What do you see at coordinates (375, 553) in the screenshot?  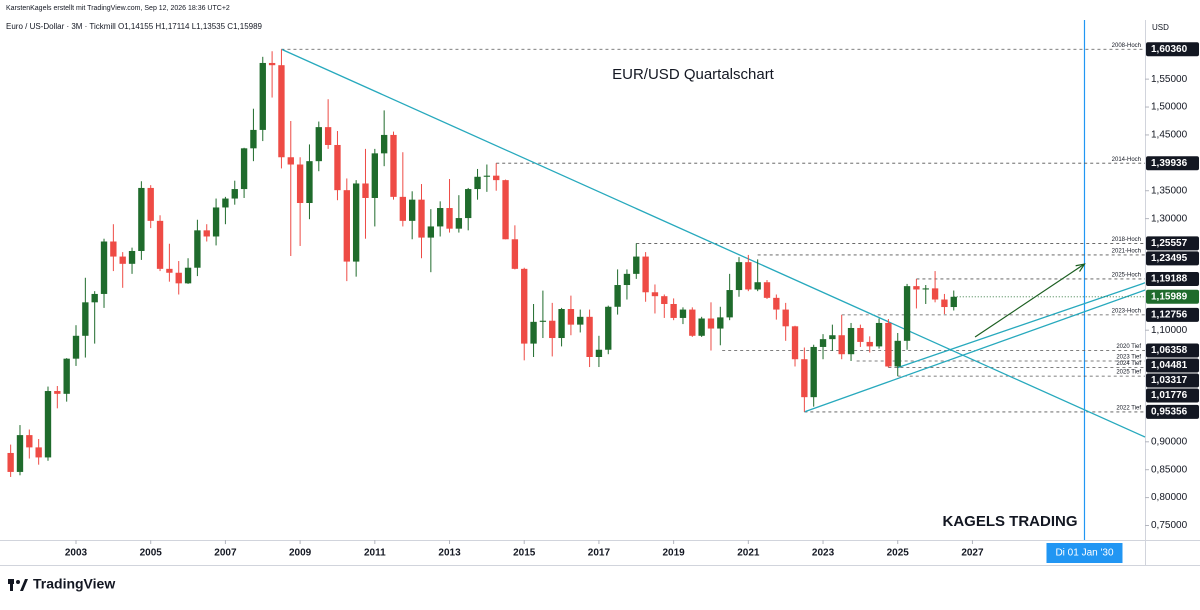 I see `x-tick-label: 2011` at bounding box center [375, 553].